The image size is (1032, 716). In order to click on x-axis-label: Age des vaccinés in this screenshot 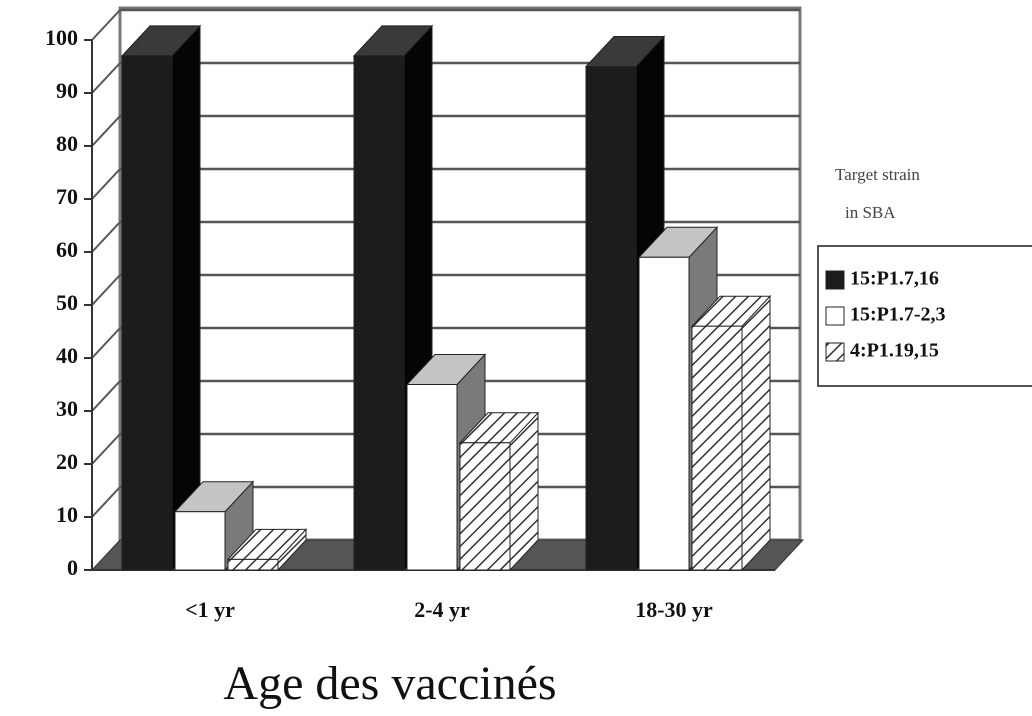, I will do `click(389, 683)`.